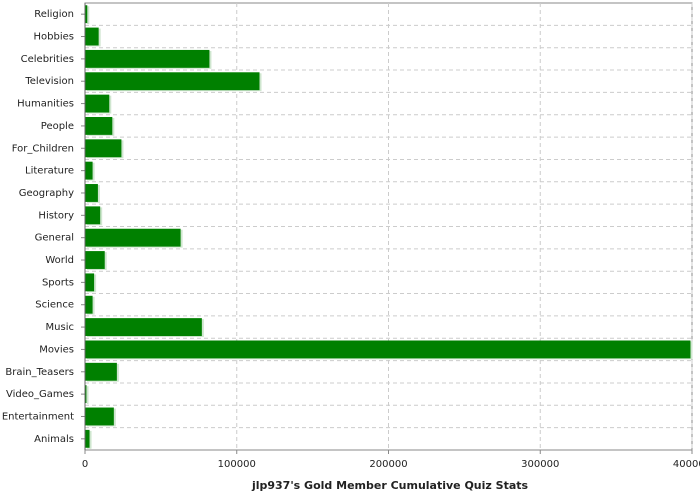 The height and width of the screenshot is (504, 700). I want to click on y-tick-label: Sports, so click(58, 282).